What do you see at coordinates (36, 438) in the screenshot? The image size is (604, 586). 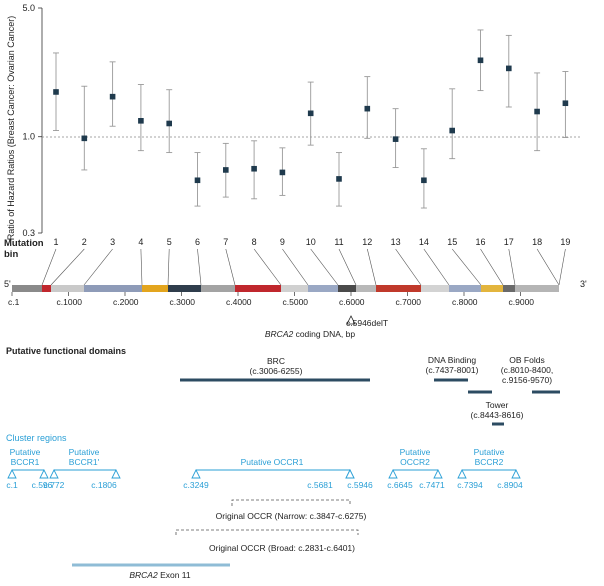 I see `clusters-title: Cluster regions` at bounding box center [36, 438].